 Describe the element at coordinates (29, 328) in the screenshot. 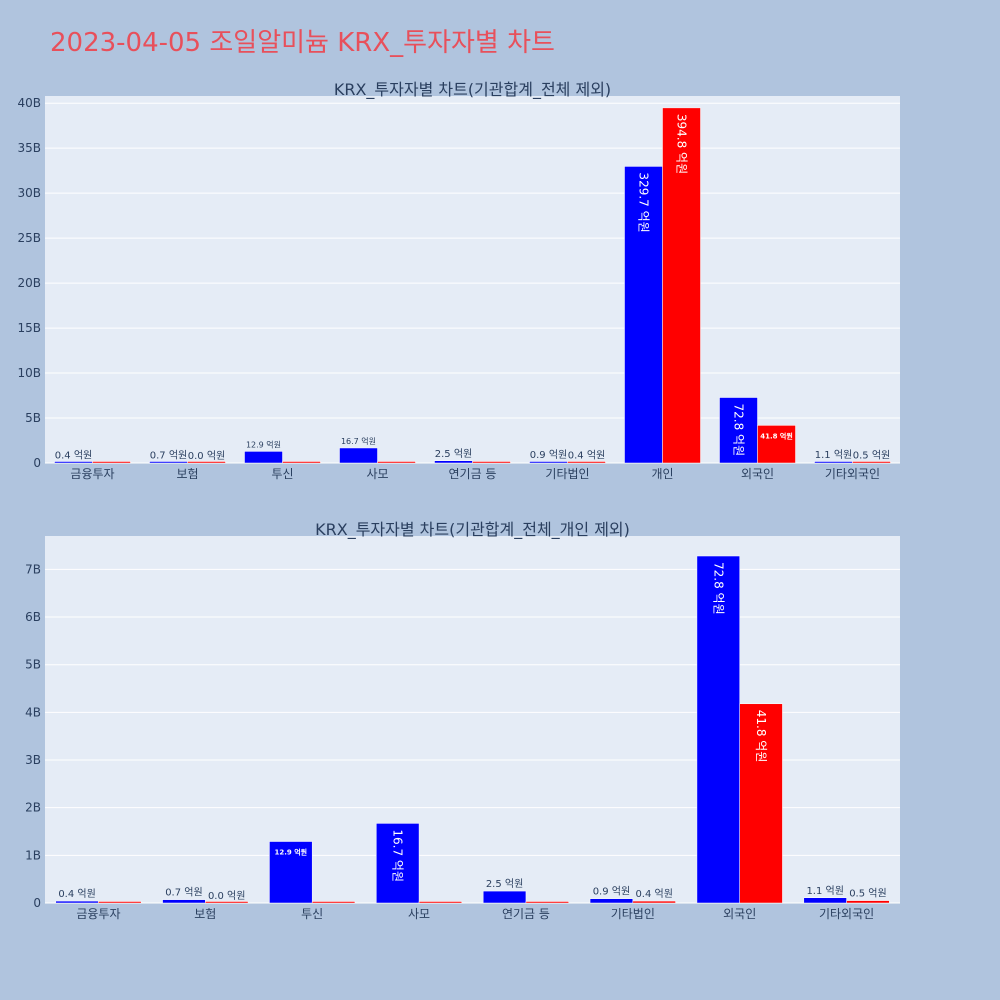

I see `y-tick-label: 15B` at that location.